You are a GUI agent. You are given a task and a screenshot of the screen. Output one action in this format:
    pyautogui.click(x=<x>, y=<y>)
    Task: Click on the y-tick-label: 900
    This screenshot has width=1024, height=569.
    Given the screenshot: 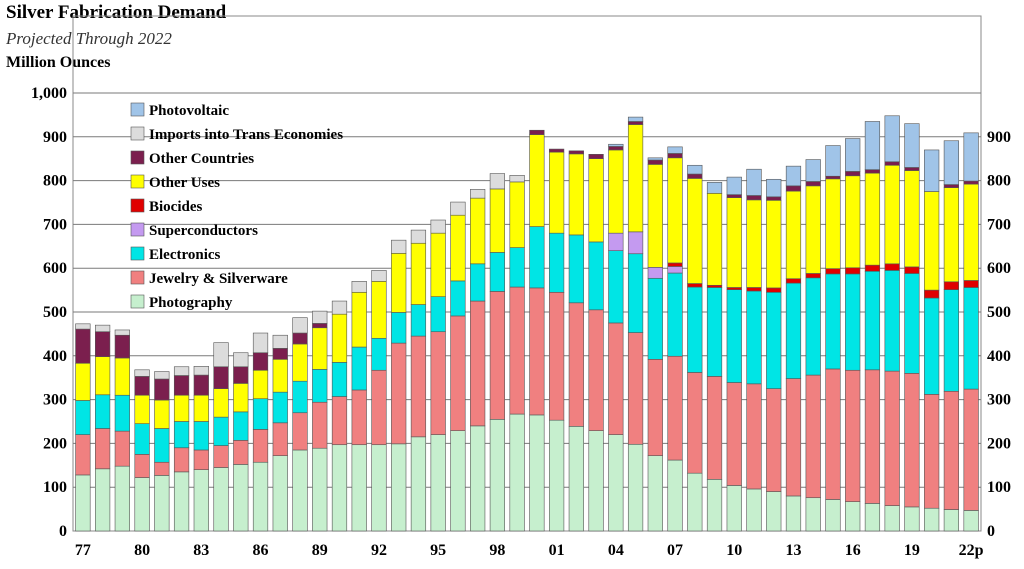 What is the action you would take?
    pyautogui.click(x=55, y=137)
    